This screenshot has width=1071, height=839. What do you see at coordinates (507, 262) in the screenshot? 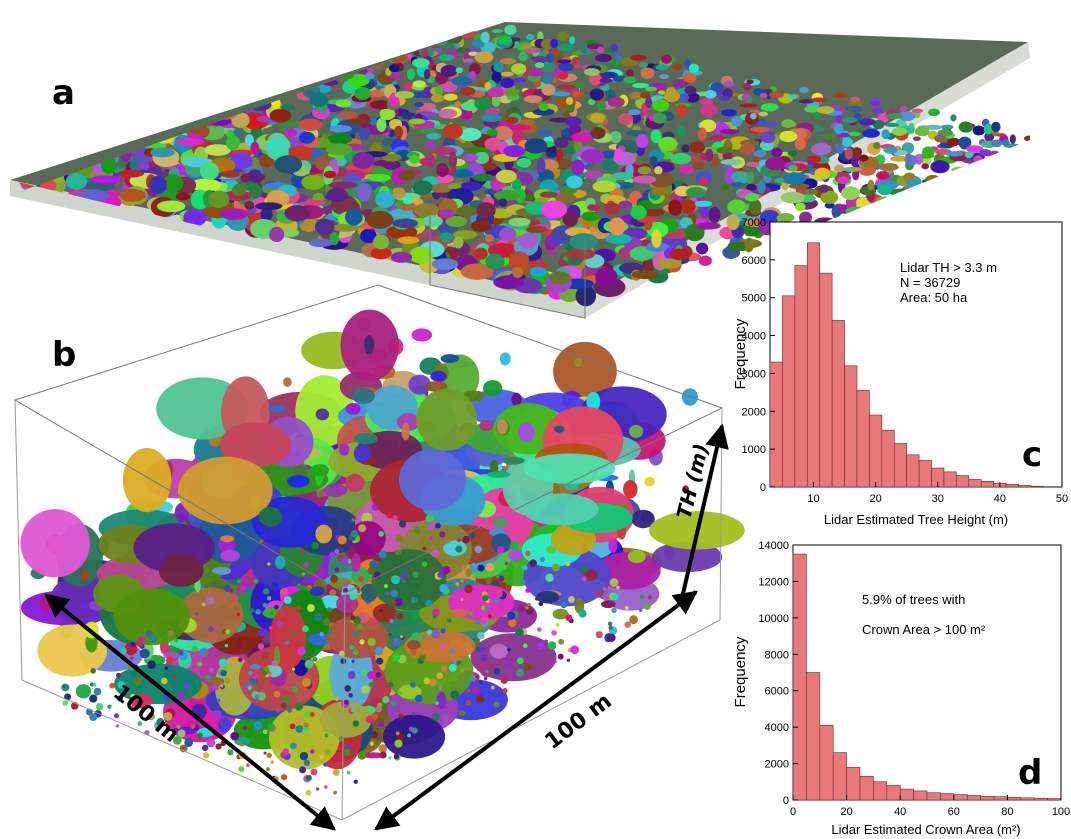
I see `subplot-box-outline` at bounding box center [507, 262].